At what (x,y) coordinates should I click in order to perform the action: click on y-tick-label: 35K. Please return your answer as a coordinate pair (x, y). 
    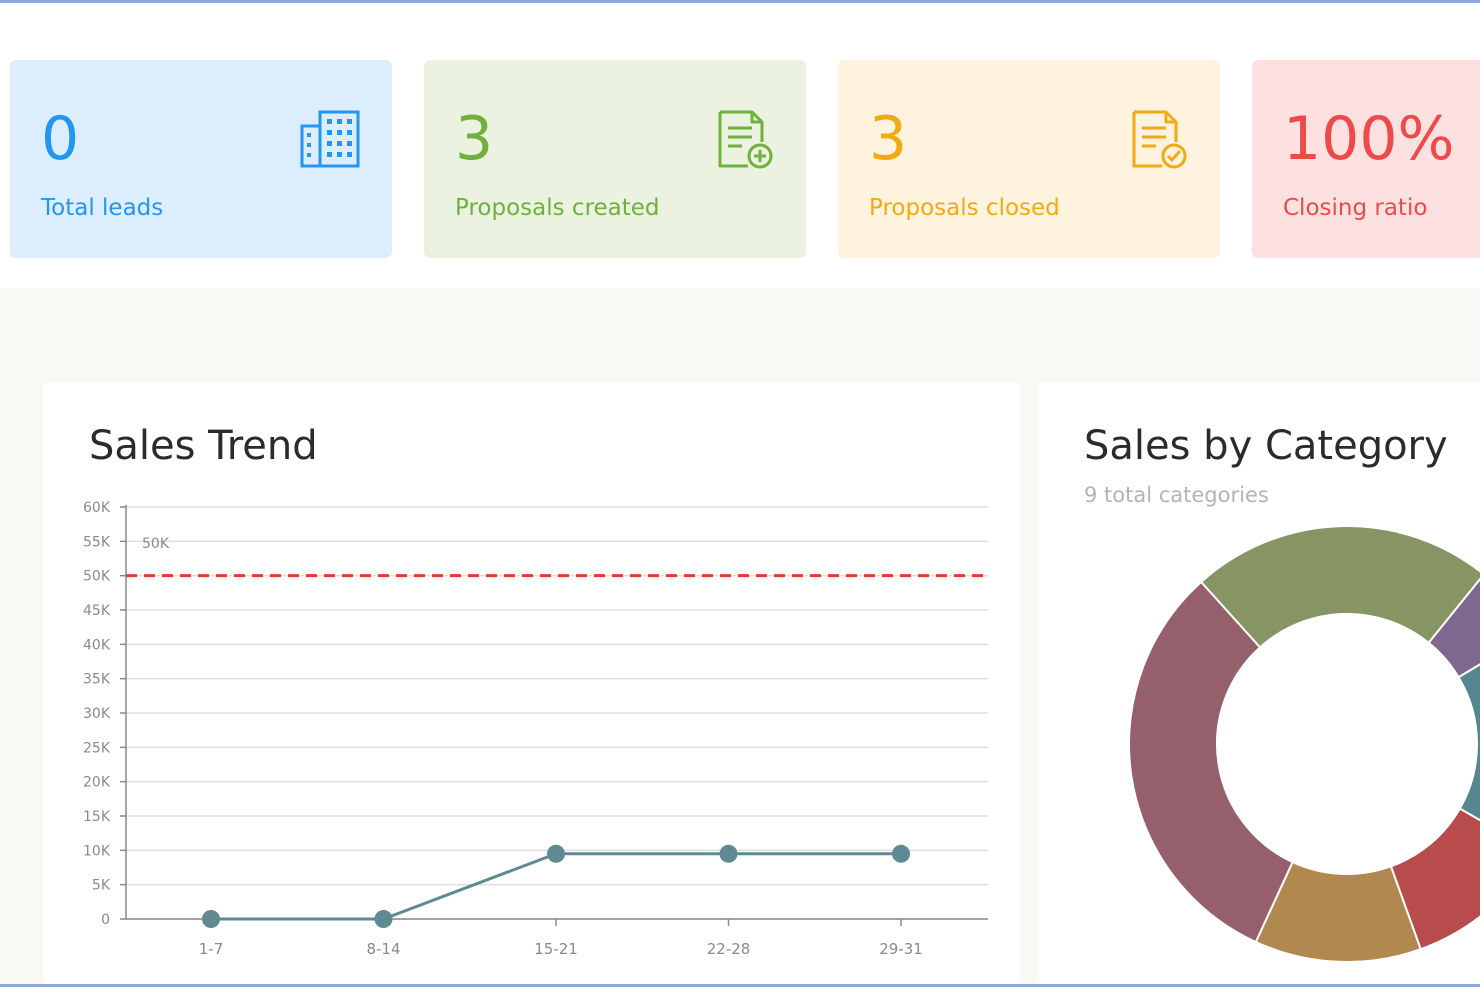
    Looking at the image, I should click on (97, 680).